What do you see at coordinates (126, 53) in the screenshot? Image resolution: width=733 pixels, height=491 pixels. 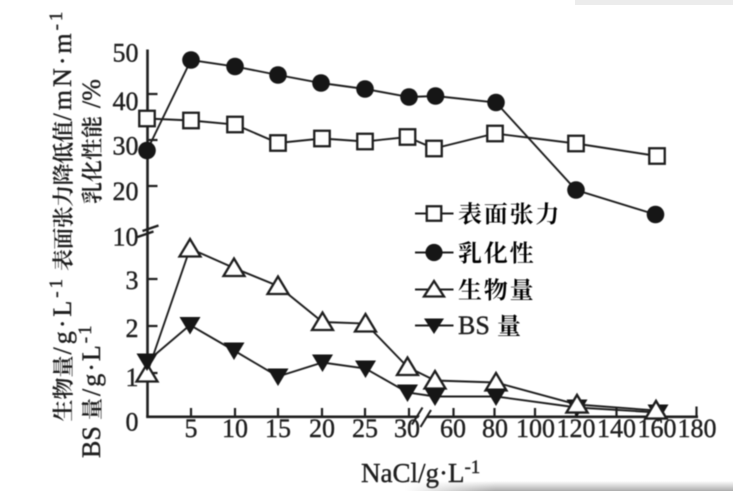 I see `svg-text: 50` at bounding box center [126, 53].